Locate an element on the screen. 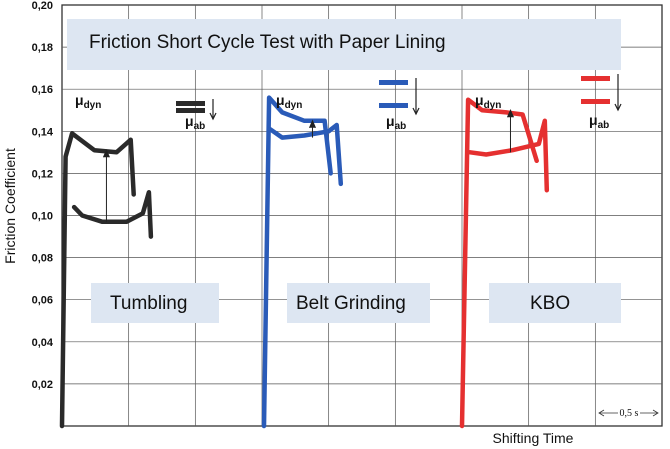 The width and height of the screenshot is (670, 449). mu-symbols: μdyn μab μdyn μab μdyn μab is located at coordinates (348, 103).